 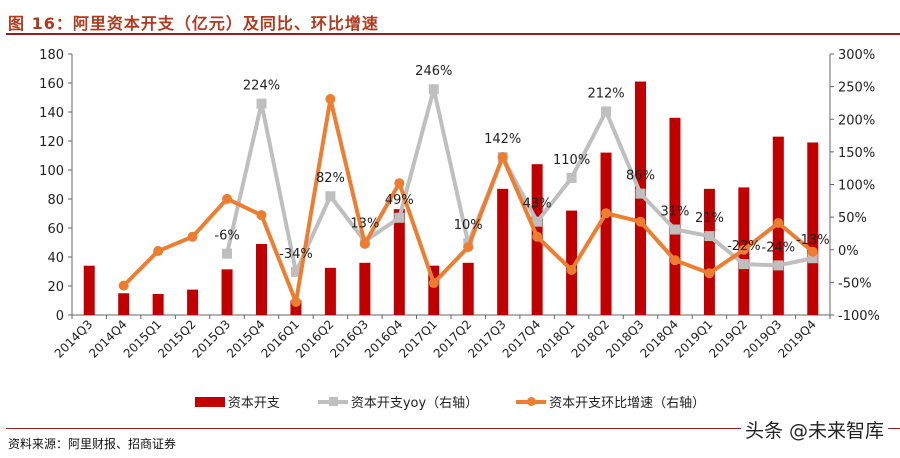 What do you see at coordinates (399, 200) in the screenshot?
I see `yoy-data-label: 49%` at bounding box center [399, 200].